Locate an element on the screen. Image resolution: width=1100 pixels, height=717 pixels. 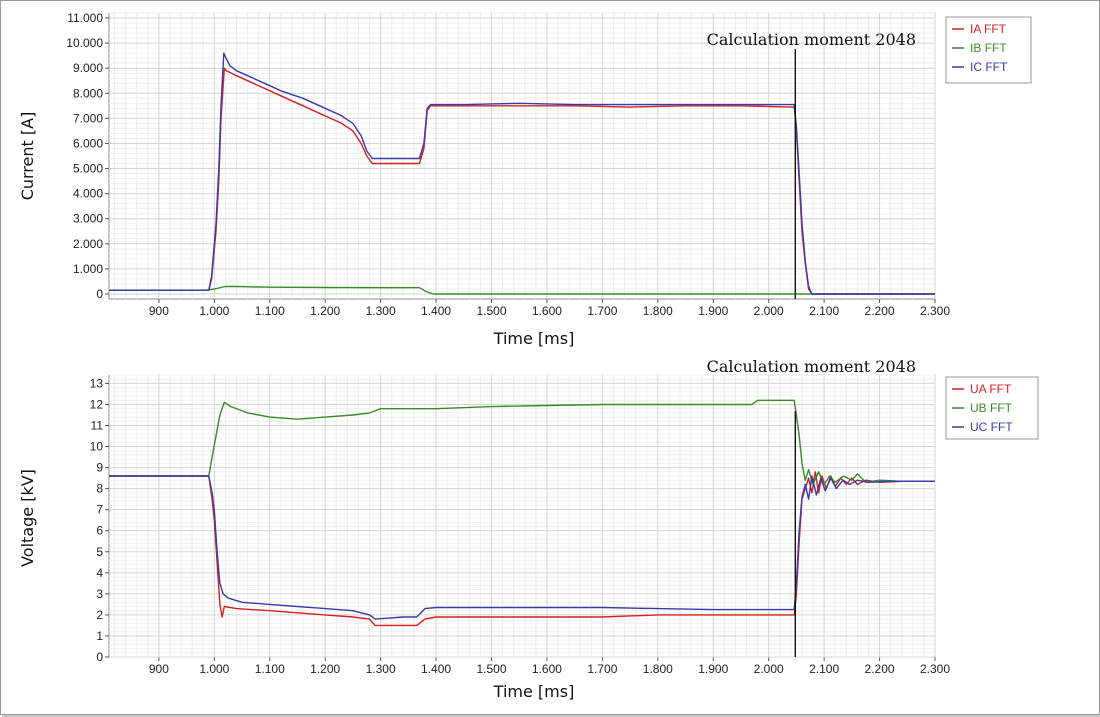
y-tick-label: 4 is located at coordinates (99, 573).